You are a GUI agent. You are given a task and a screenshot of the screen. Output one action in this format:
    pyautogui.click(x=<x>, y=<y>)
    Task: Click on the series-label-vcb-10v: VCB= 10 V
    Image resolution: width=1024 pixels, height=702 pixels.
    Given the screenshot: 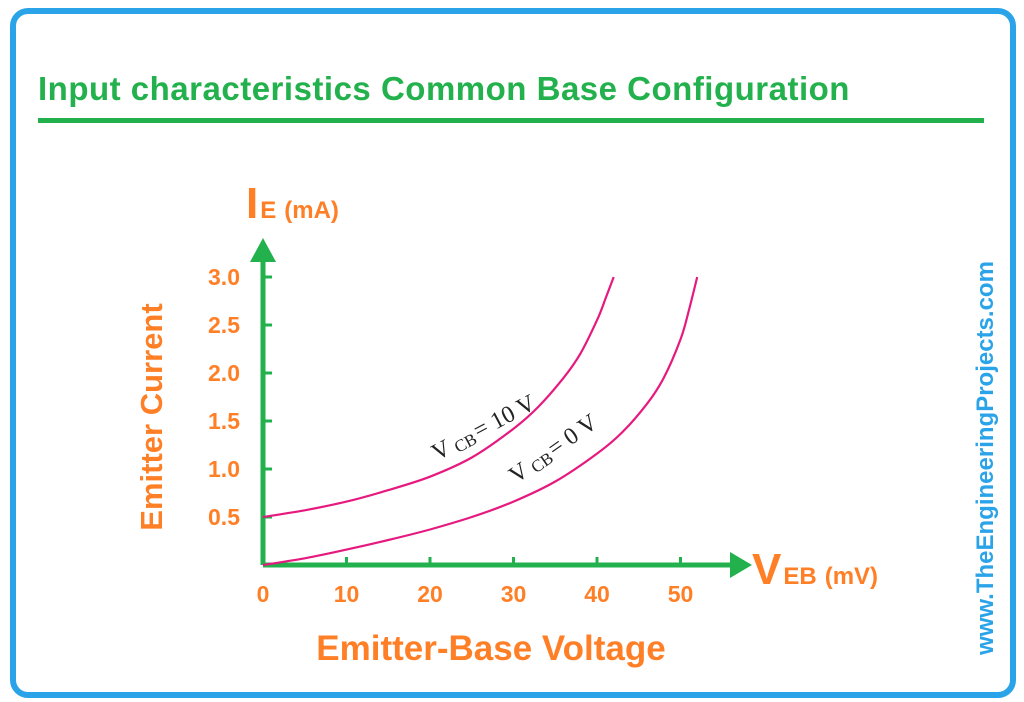 What is the action you would take?
    pyautogui.click(x=484, y=428)
    